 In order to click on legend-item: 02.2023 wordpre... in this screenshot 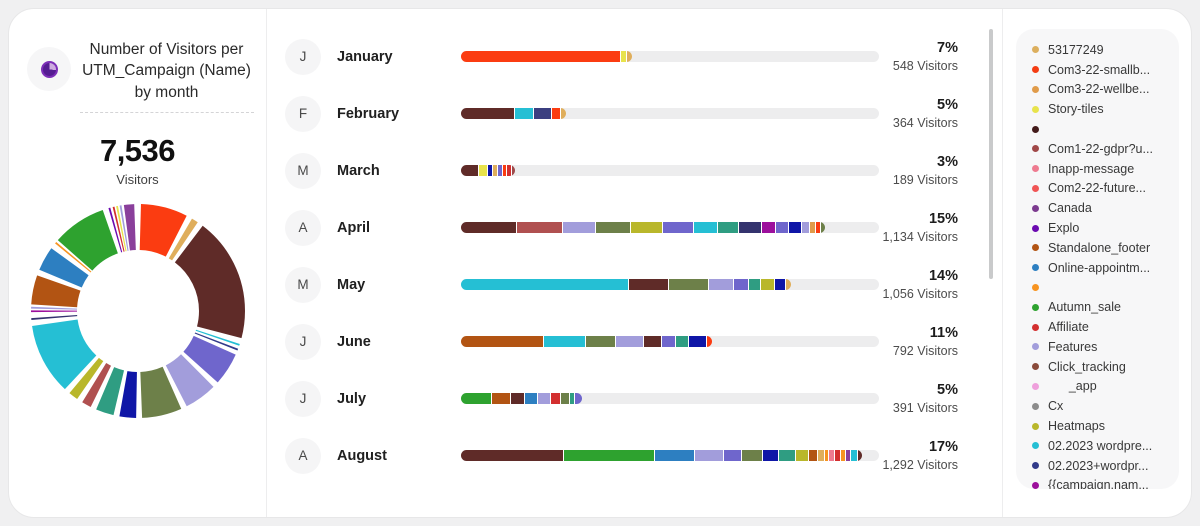, I will do `click(1105, 446)`.